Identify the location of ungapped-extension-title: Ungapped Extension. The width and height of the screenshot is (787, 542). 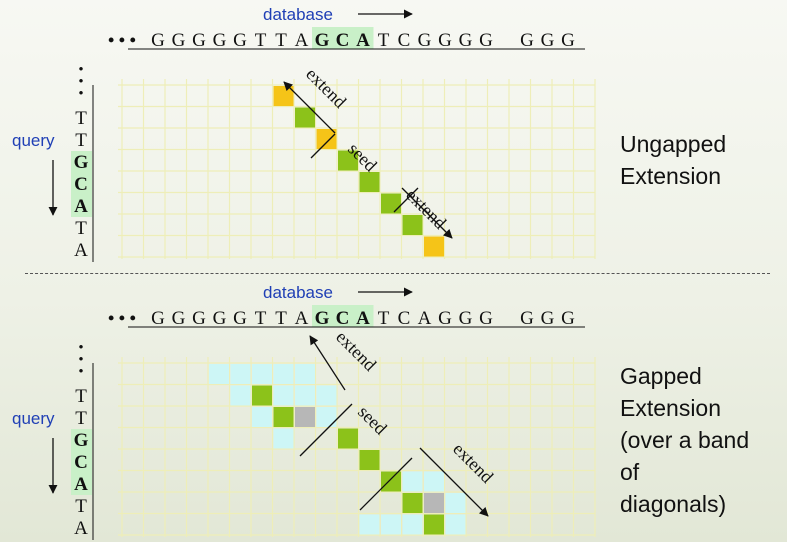
(673, 160).